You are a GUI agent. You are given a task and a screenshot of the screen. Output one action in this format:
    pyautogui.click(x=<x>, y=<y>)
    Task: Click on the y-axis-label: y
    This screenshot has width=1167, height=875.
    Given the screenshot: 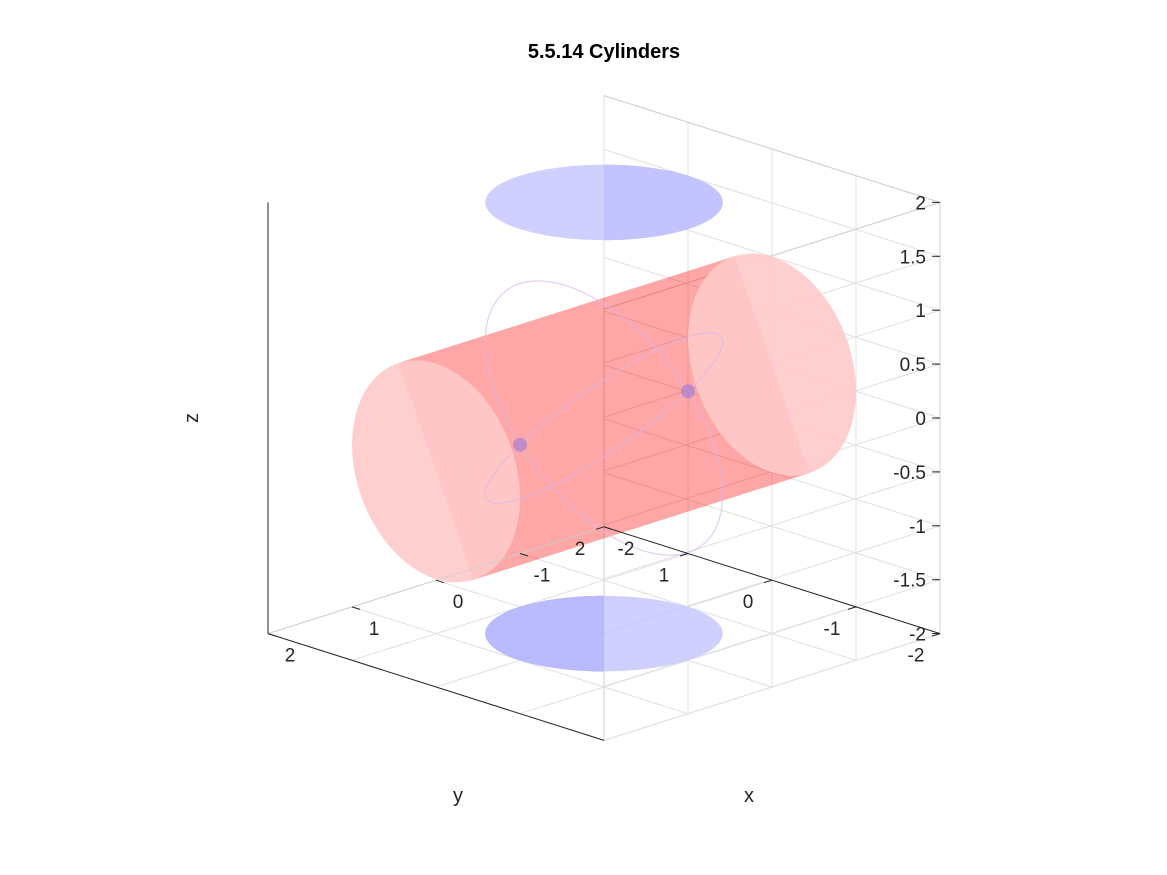 What is the action you would take?
    pyautogui.click(x=458, y=796)
    